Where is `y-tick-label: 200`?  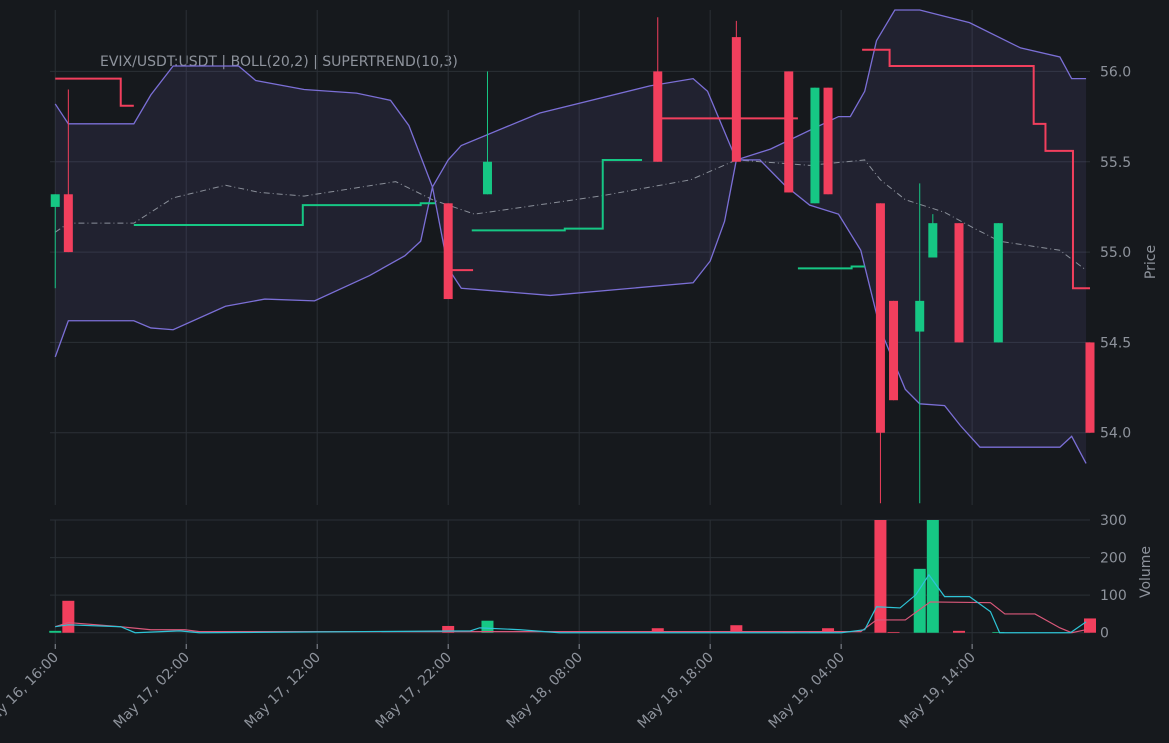 y-tick-label: 200 is located at coordinates (1113, 559).